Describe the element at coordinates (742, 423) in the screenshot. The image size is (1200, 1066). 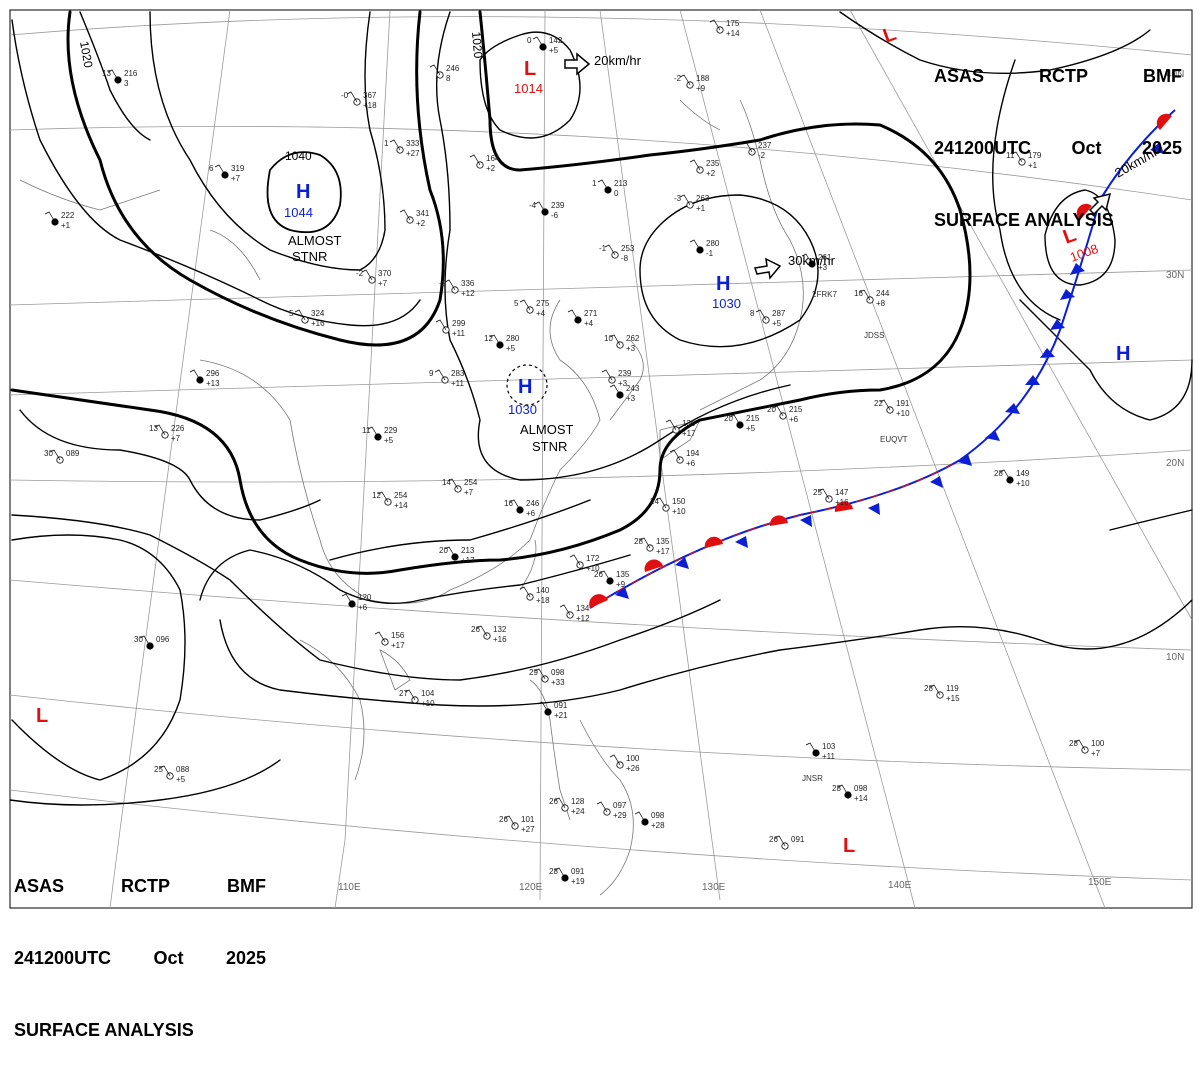
I see `station-plot: 215 20 +5` at that location.